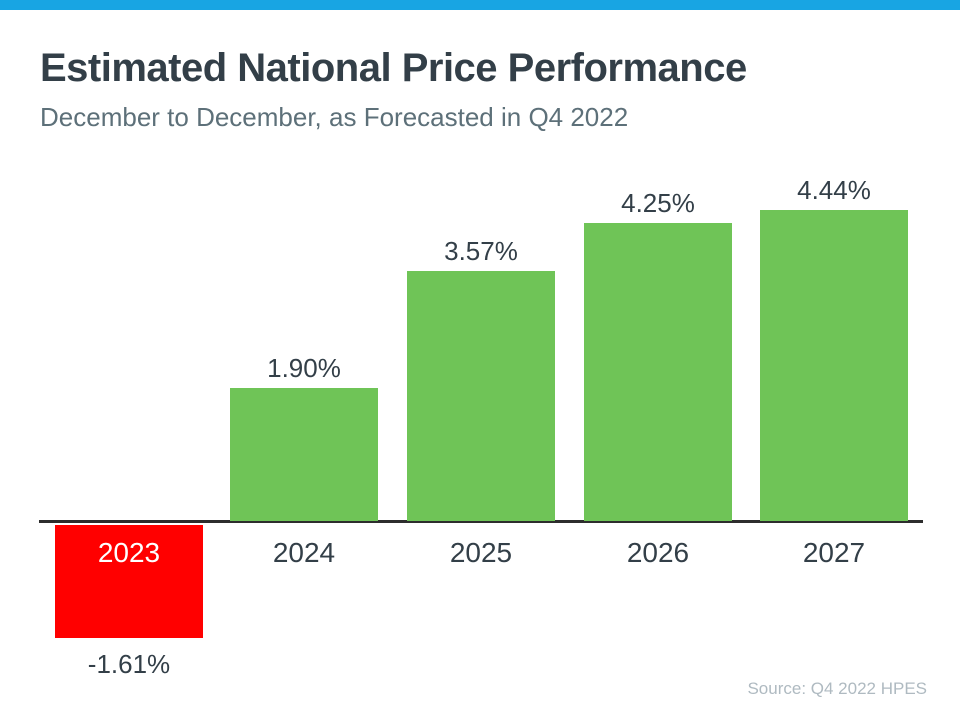  Describe the element at coordinates (129, 552) in the screenshot. I see `category-label-2023: 2023` at that location.